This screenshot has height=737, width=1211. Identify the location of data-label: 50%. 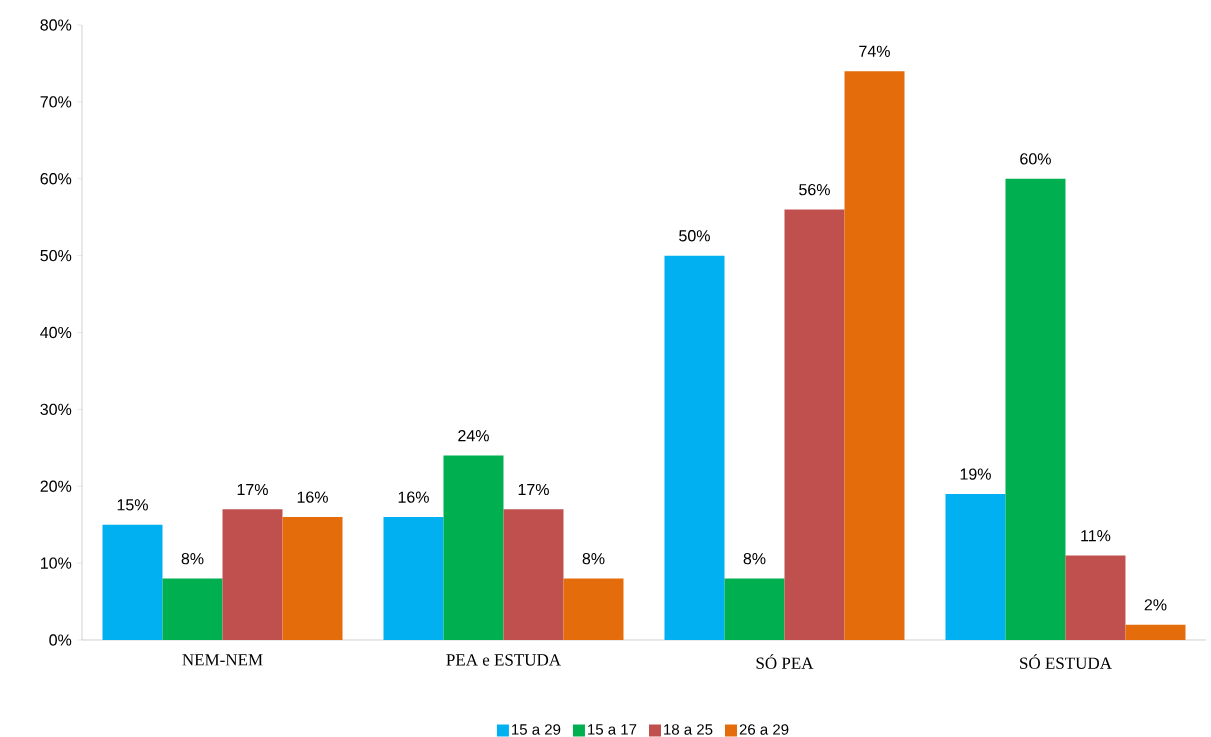
(694, 236).